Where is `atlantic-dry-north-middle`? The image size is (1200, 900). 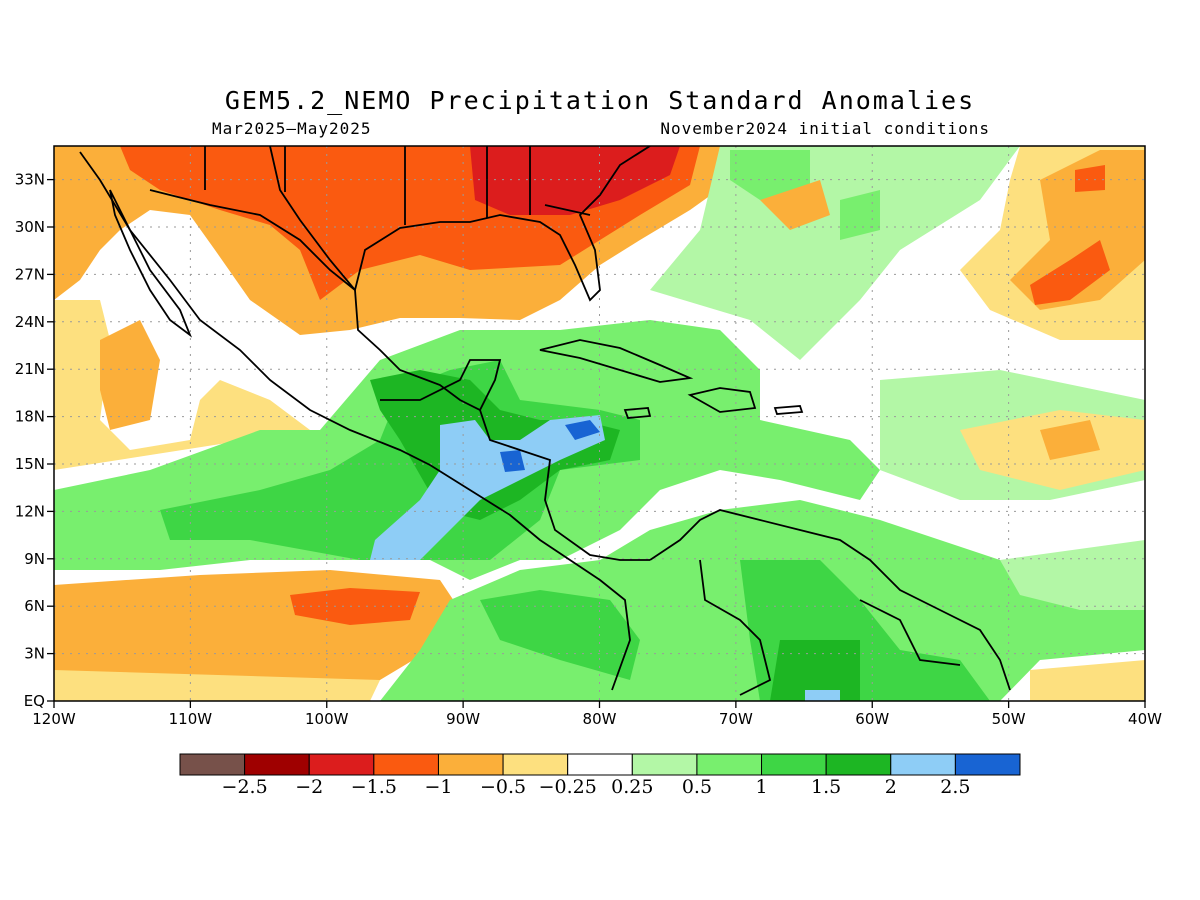
atlantic-dry-north-middle is located at coordinates (795, 205).